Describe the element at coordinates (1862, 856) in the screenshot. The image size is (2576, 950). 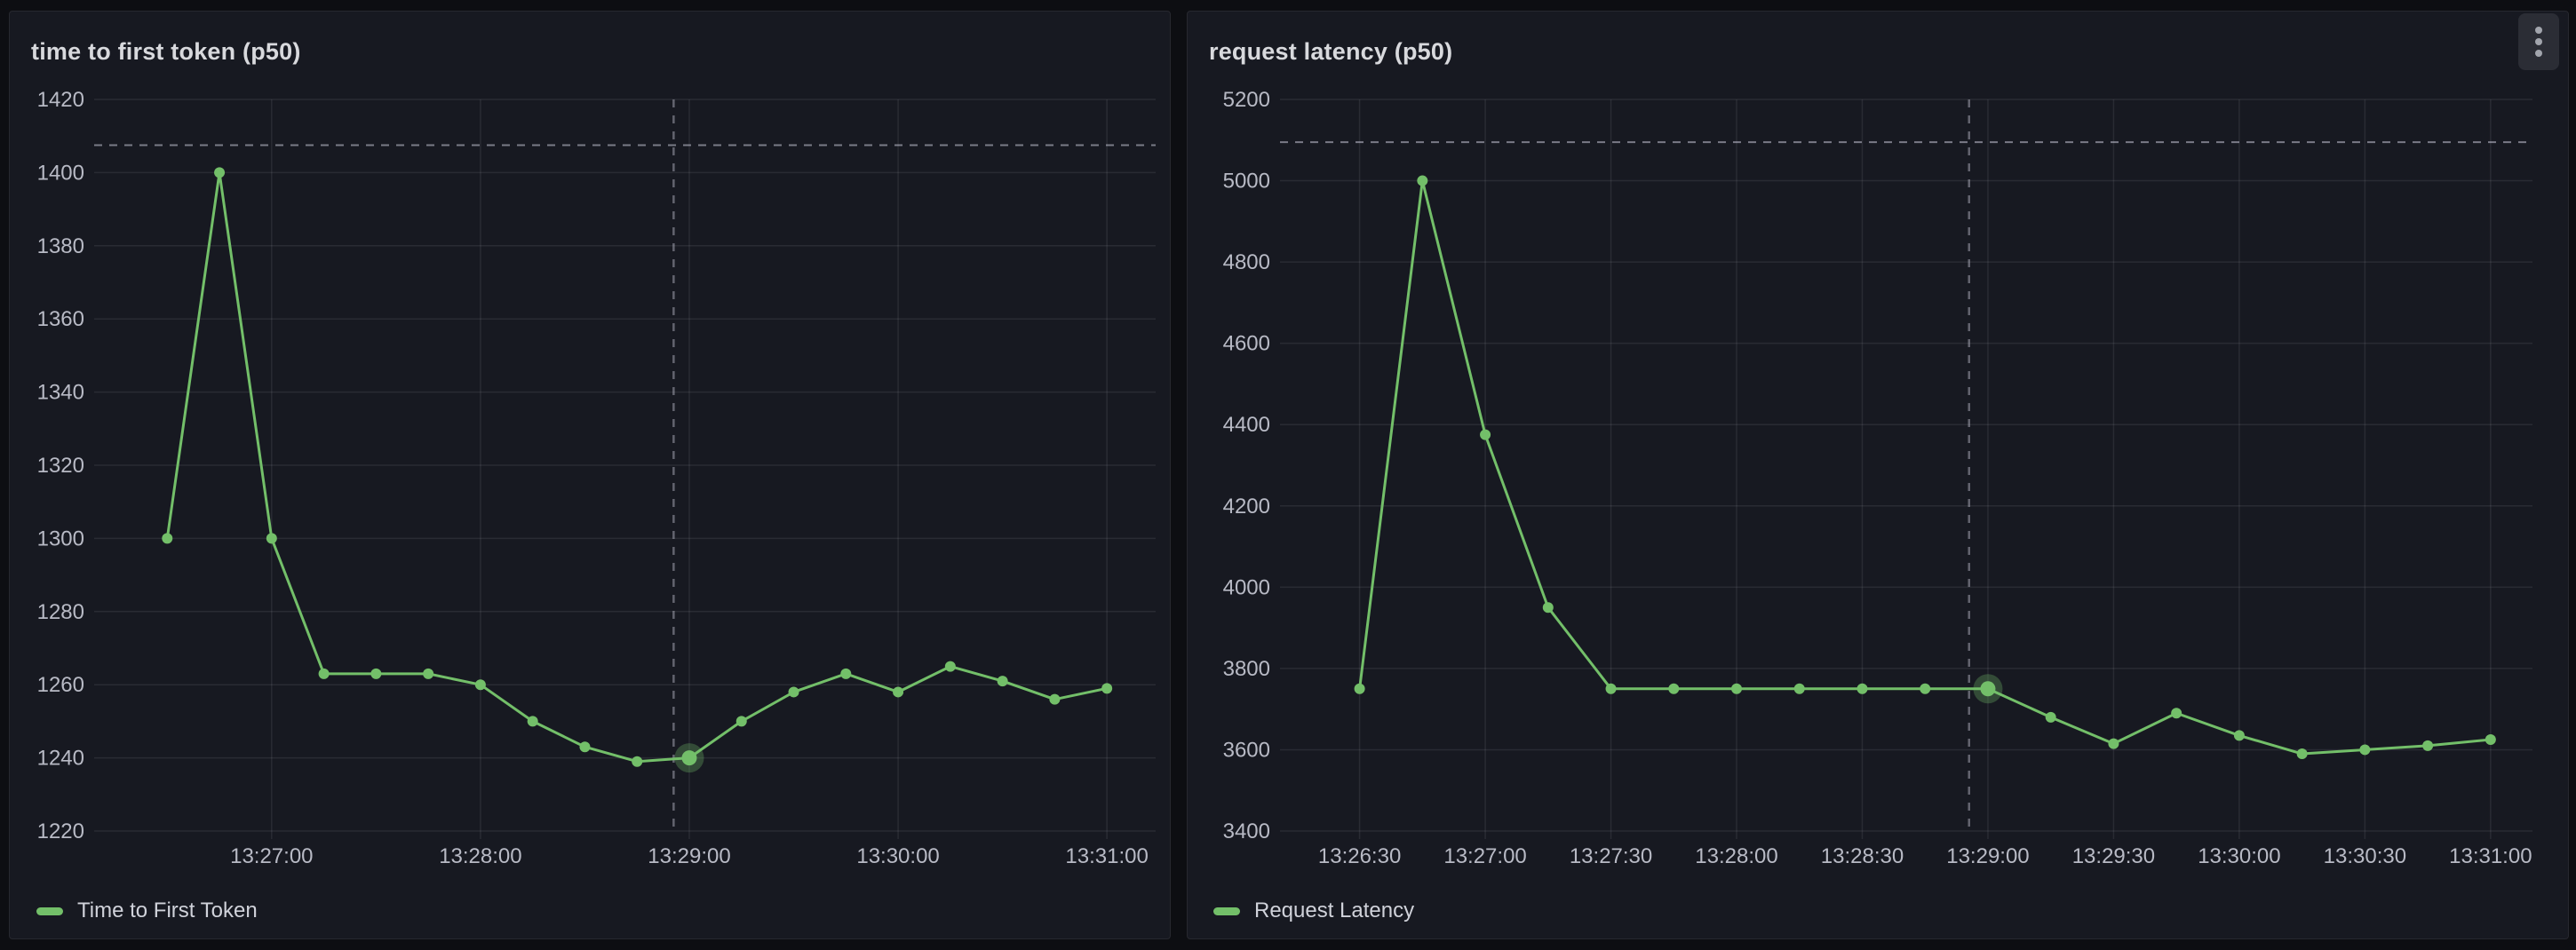
I see `x-tick-label: 13:28:30` at that location.